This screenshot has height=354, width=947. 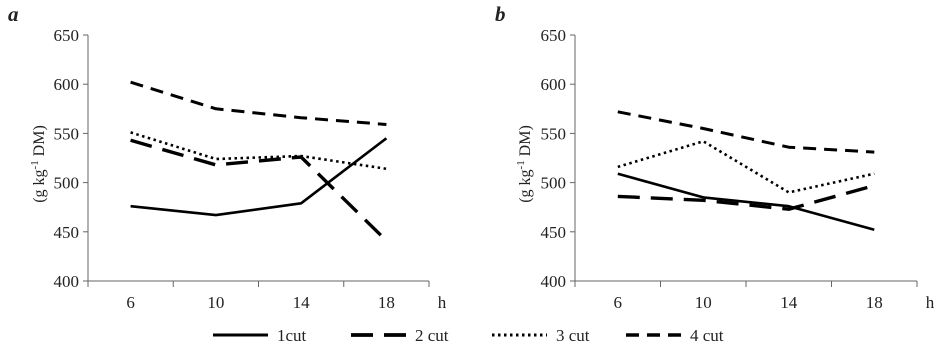 I want to click on legend-label-1: 1cut, so click(x=292, y=335).